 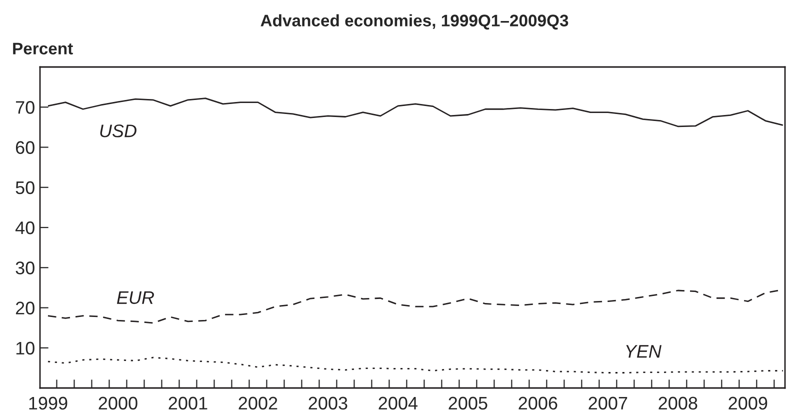 I want to click on x-tick-label: 2007, so click(x=608, y=403).